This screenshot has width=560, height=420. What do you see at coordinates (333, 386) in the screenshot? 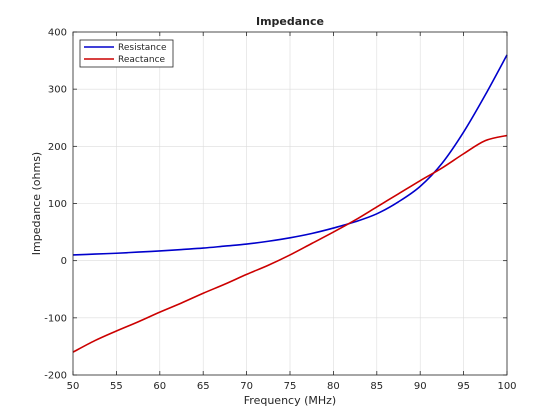
I see `x-tick-label: 80` at bounding box center [333, 386].